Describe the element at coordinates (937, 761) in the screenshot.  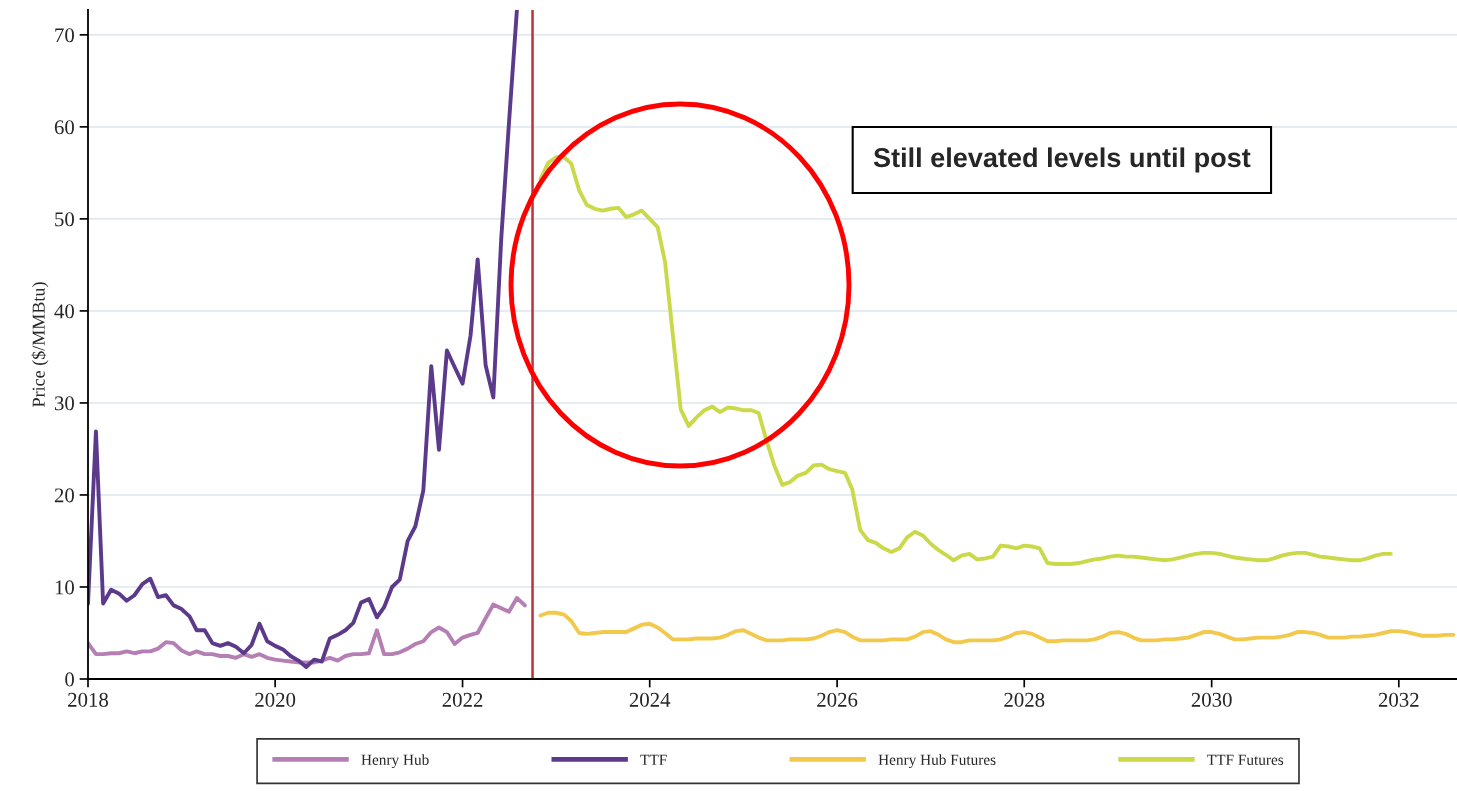
I see `legend-label: Henry Hub Futures` at that location.